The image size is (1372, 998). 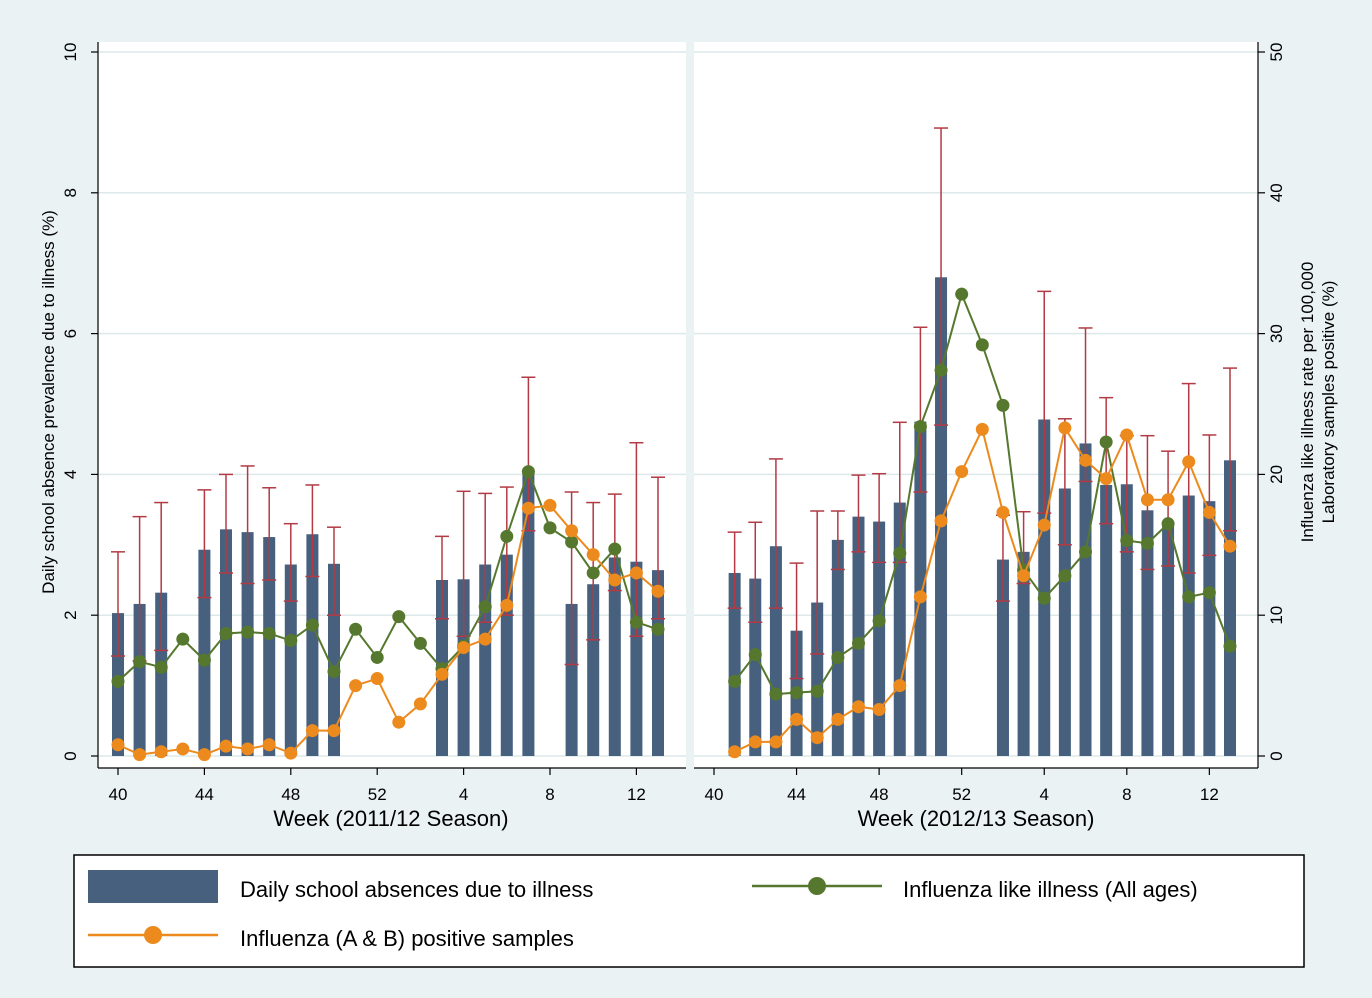 I want to click on y2-tick-label: 20, so click(x=1276, y=474).